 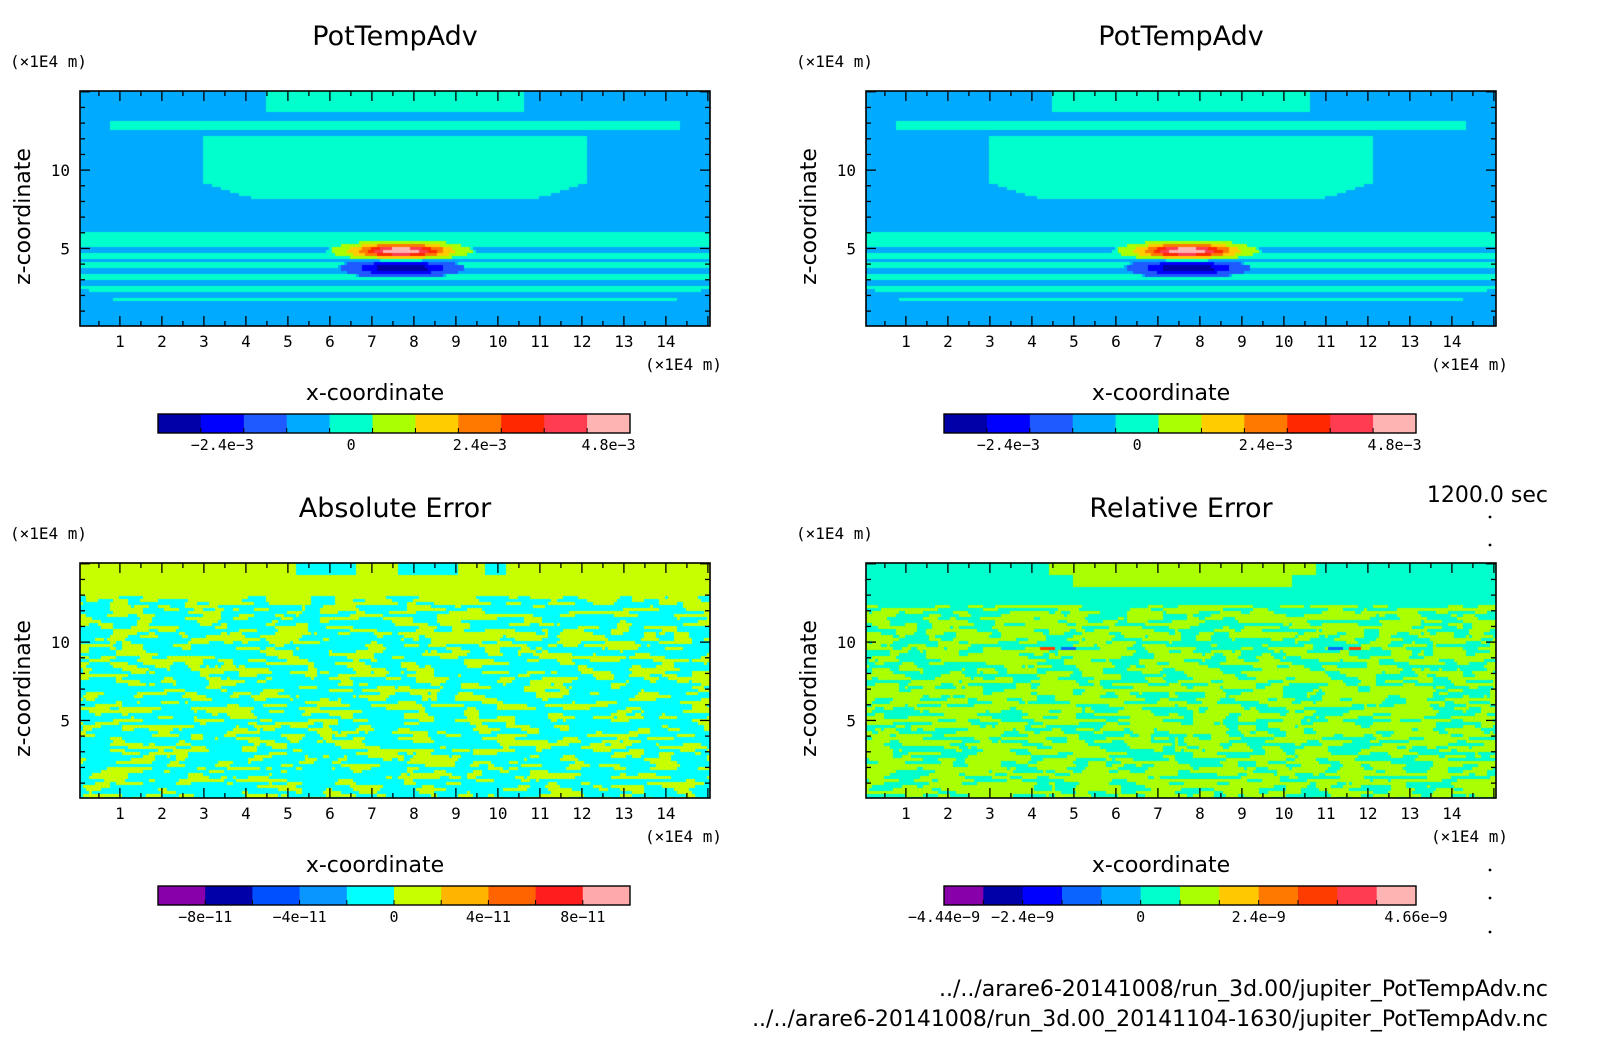 I want to click on colorbar: −4.44e−9 −2.4e−9 0 2.4e−9 4.66e−9, so click(x=1178, y=905).